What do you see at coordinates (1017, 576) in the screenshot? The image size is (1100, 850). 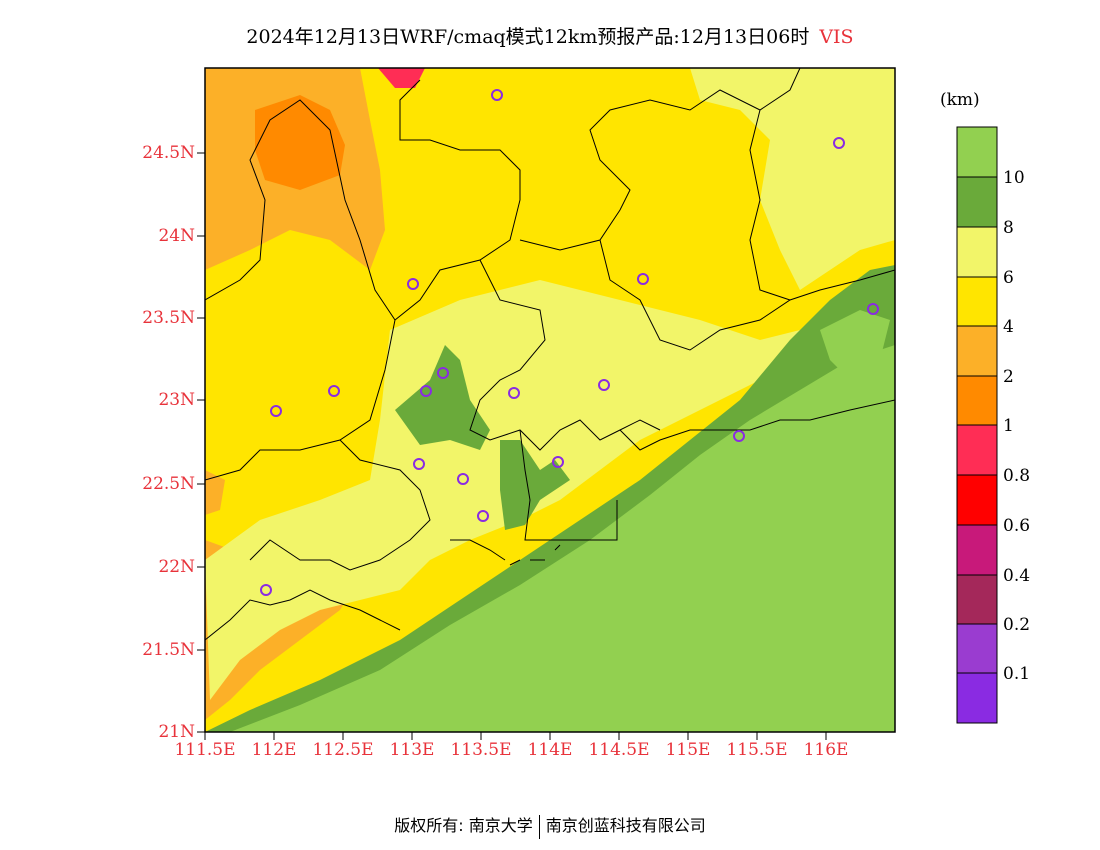 I see `colorbar-label: 0.4` at bounding box center [1017, 576].